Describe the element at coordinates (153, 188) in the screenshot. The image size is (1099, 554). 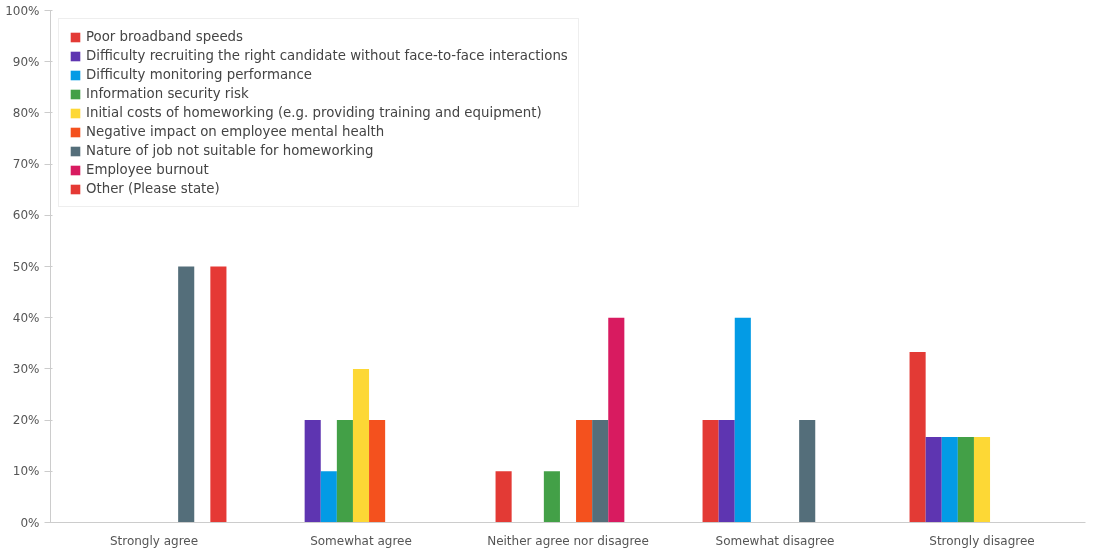
I see `legend-label: Other (Please state)` at that location.